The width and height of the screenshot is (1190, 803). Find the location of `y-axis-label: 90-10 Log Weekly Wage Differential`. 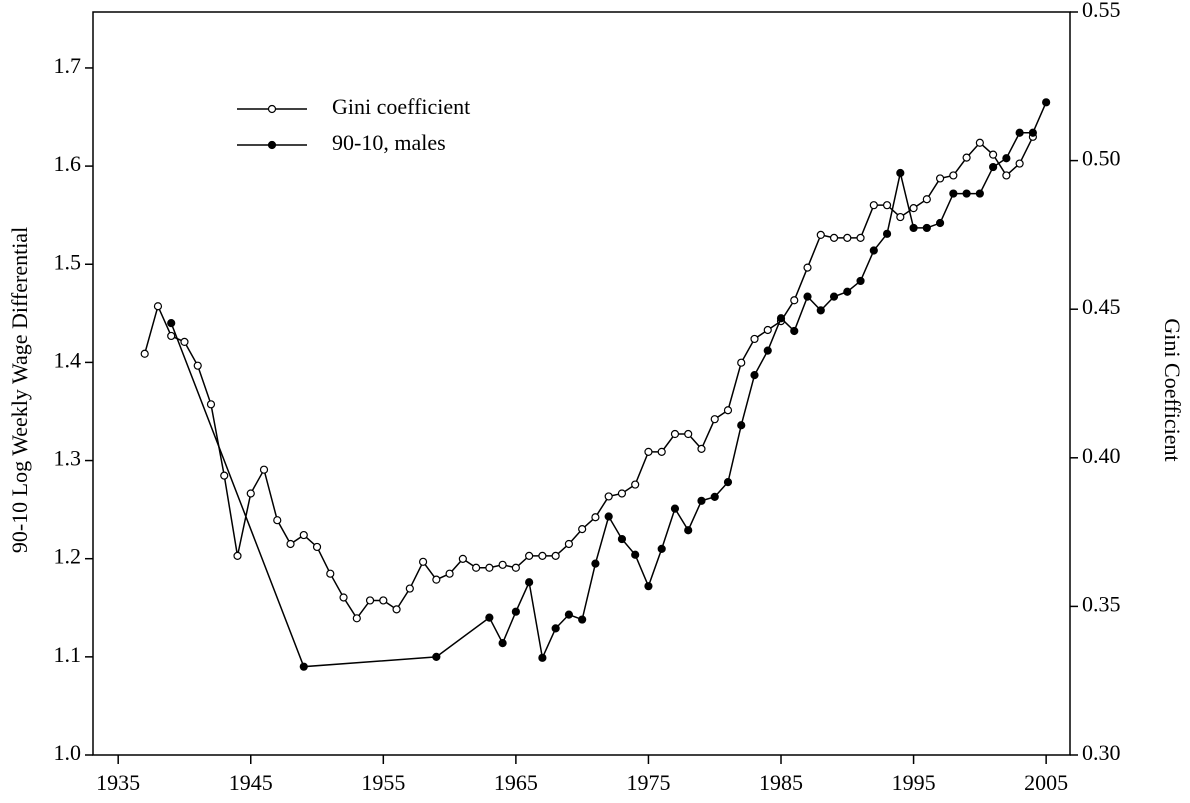

y-axis-label: 90-10 Log Weekly Wage Differential is located at coordinates (19, 390).